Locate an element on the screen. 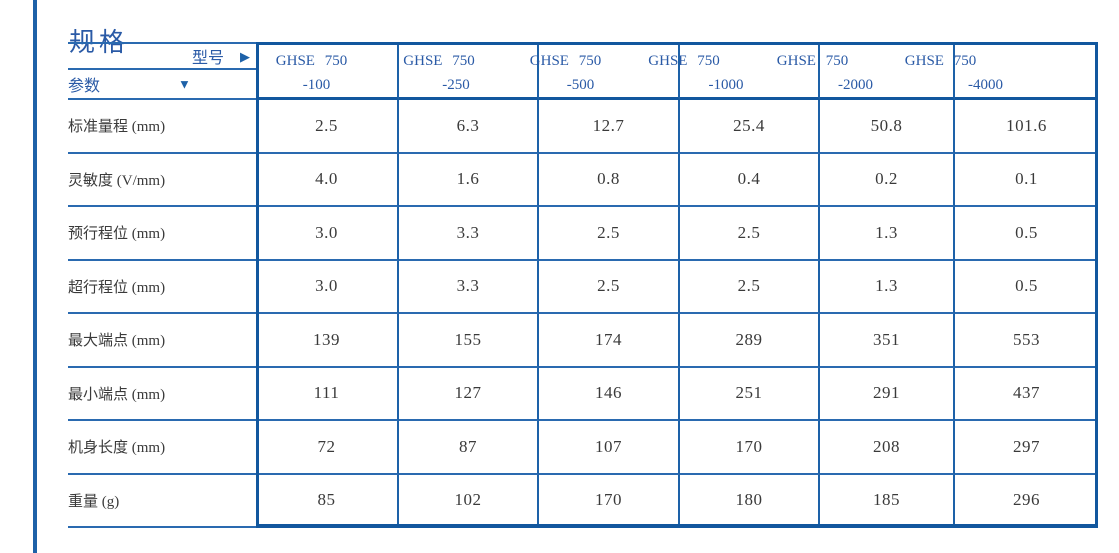 The height and width of the screenshot is (553, 1119). column-header-ghse750-250: GHSE 750 -250 is located at coordinates (469, 71).